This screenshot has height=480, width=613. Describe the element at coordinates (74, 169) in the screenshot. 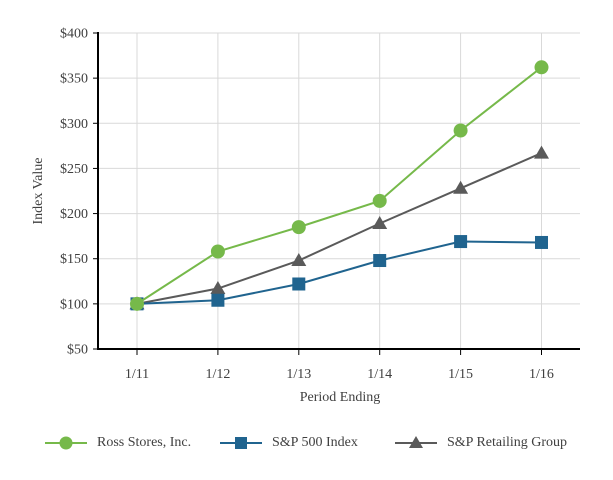

I see `y-tick-label: $250` at that location.